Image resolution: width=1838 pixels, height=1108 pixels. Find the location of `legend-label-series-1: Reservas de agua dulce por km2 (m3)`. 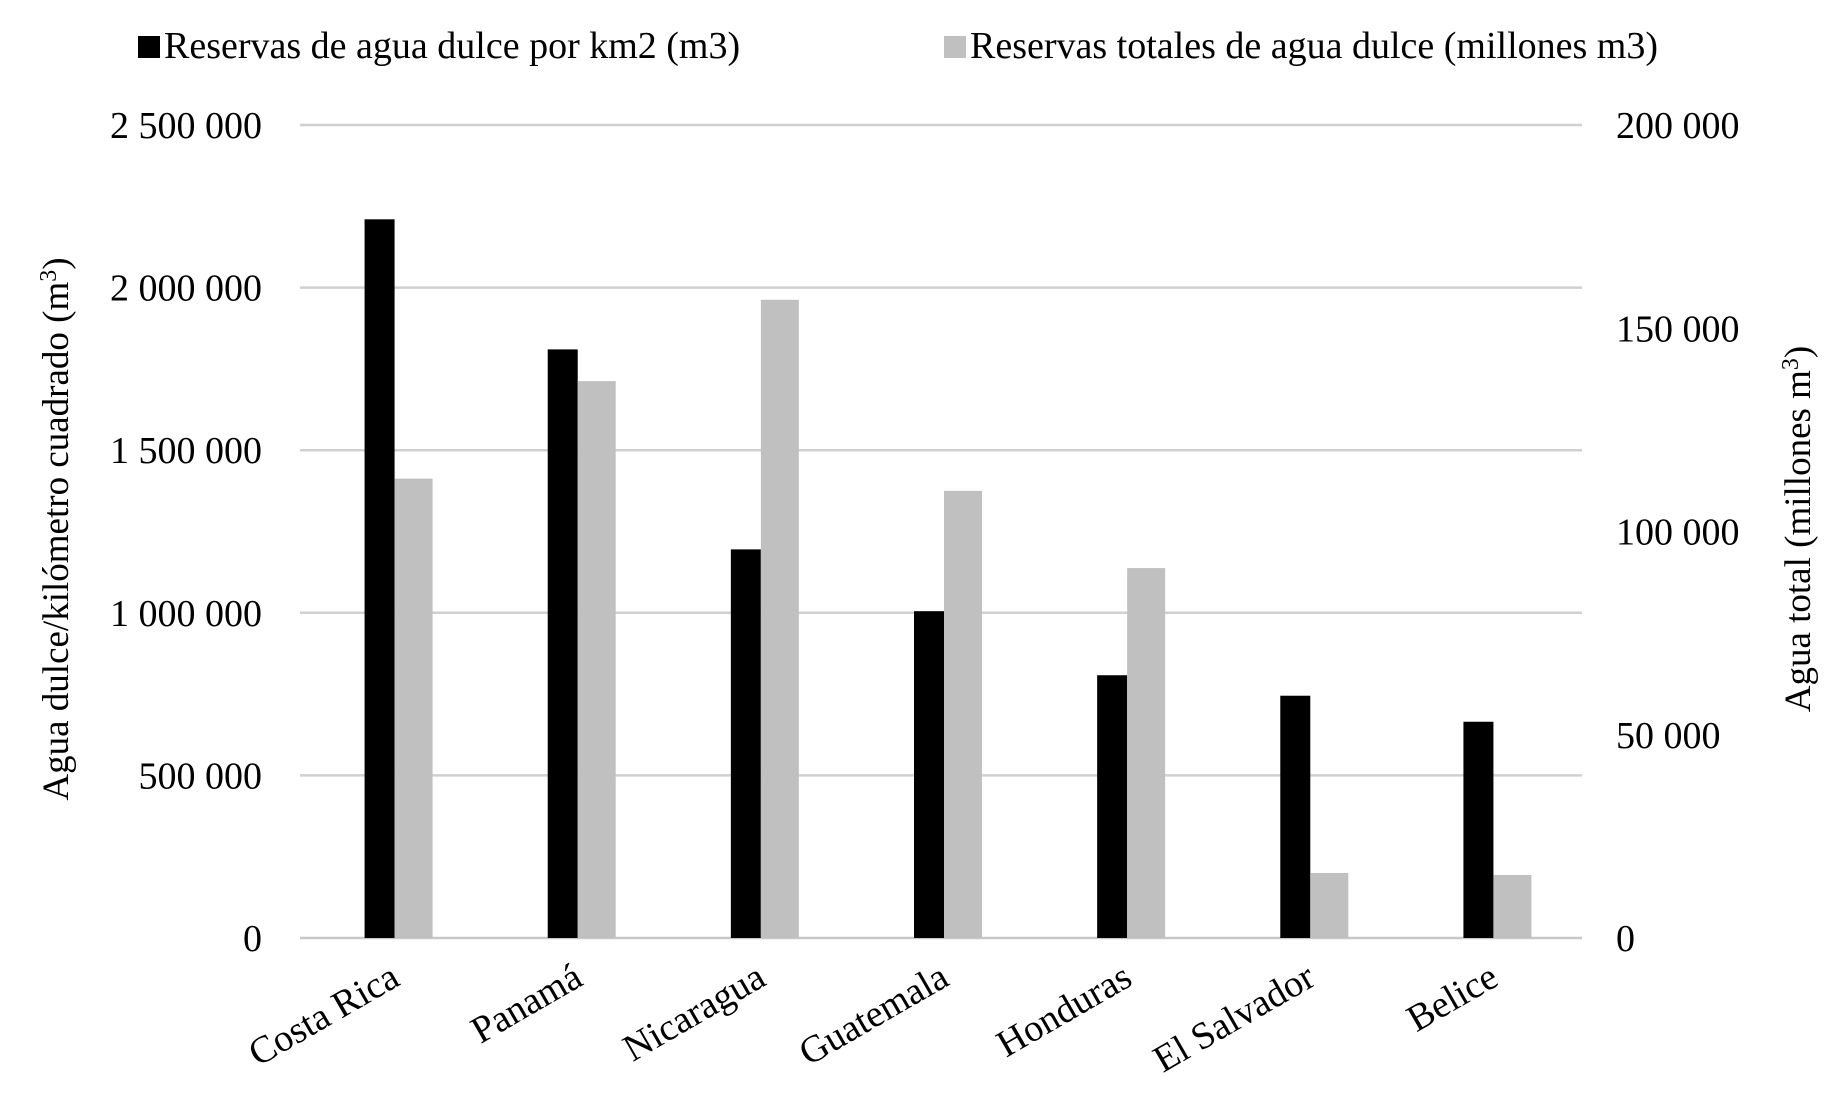

legend-label-series-1: Reservas de agua dulce por km2 (m3) is located at coordinates (452, 46).